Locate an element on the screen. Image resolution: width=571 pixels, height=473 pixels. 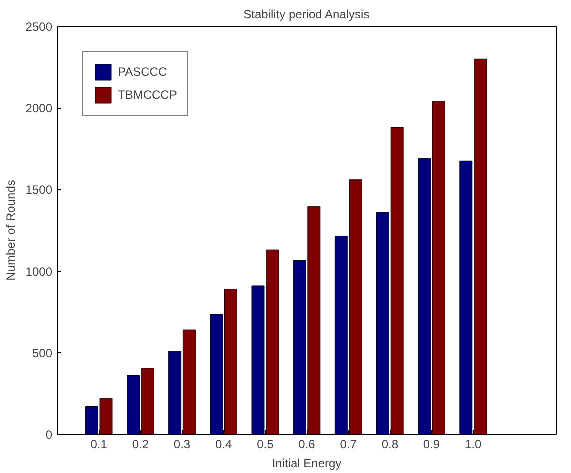
x-tick-label: 0.6 is located at coordinates (307, 445).